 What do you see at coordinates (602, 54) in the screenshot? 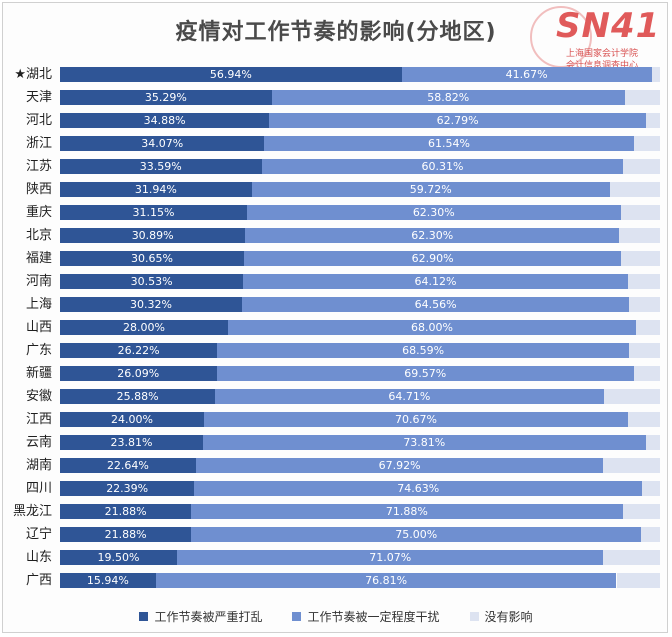
I see `logo-institution: 上海国家会计学院` at bounding box center [602, 54].